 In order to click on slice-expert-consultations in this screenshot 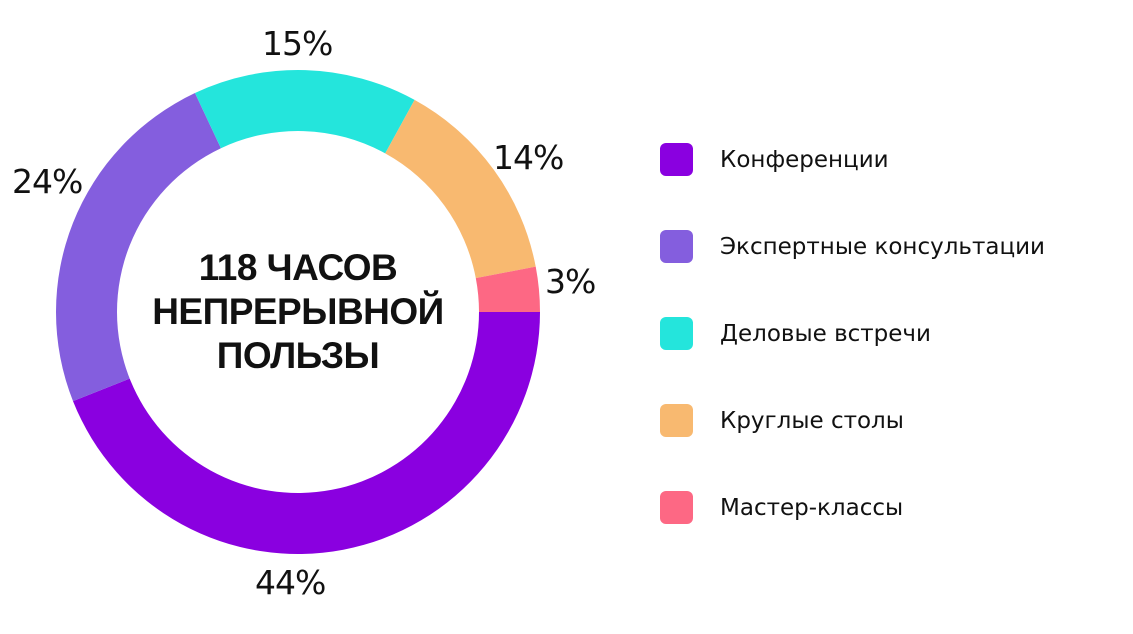, I will do `click(138, 247)`.